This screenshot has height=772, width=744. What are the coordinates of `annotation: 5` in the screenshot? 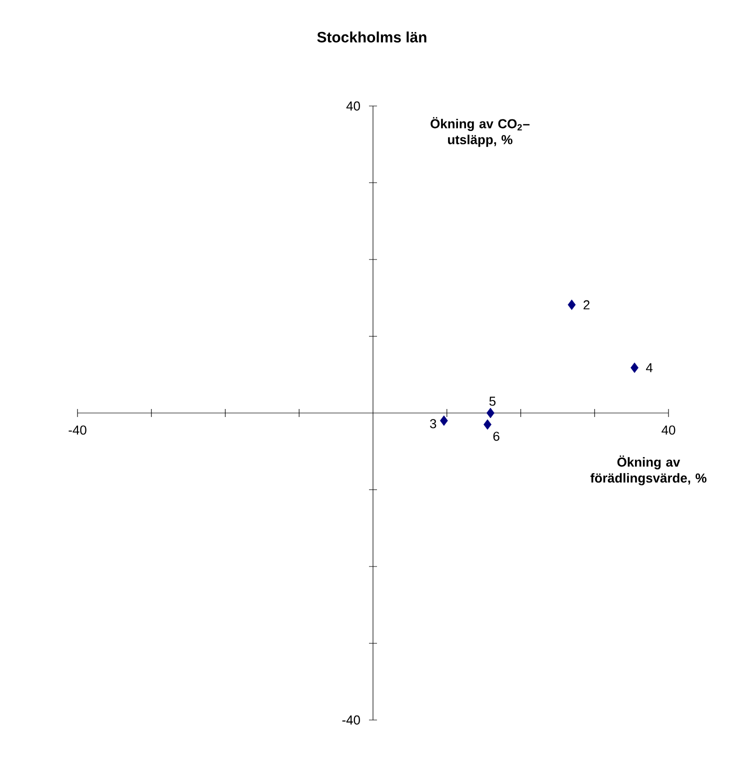 It's located at (492, 401).